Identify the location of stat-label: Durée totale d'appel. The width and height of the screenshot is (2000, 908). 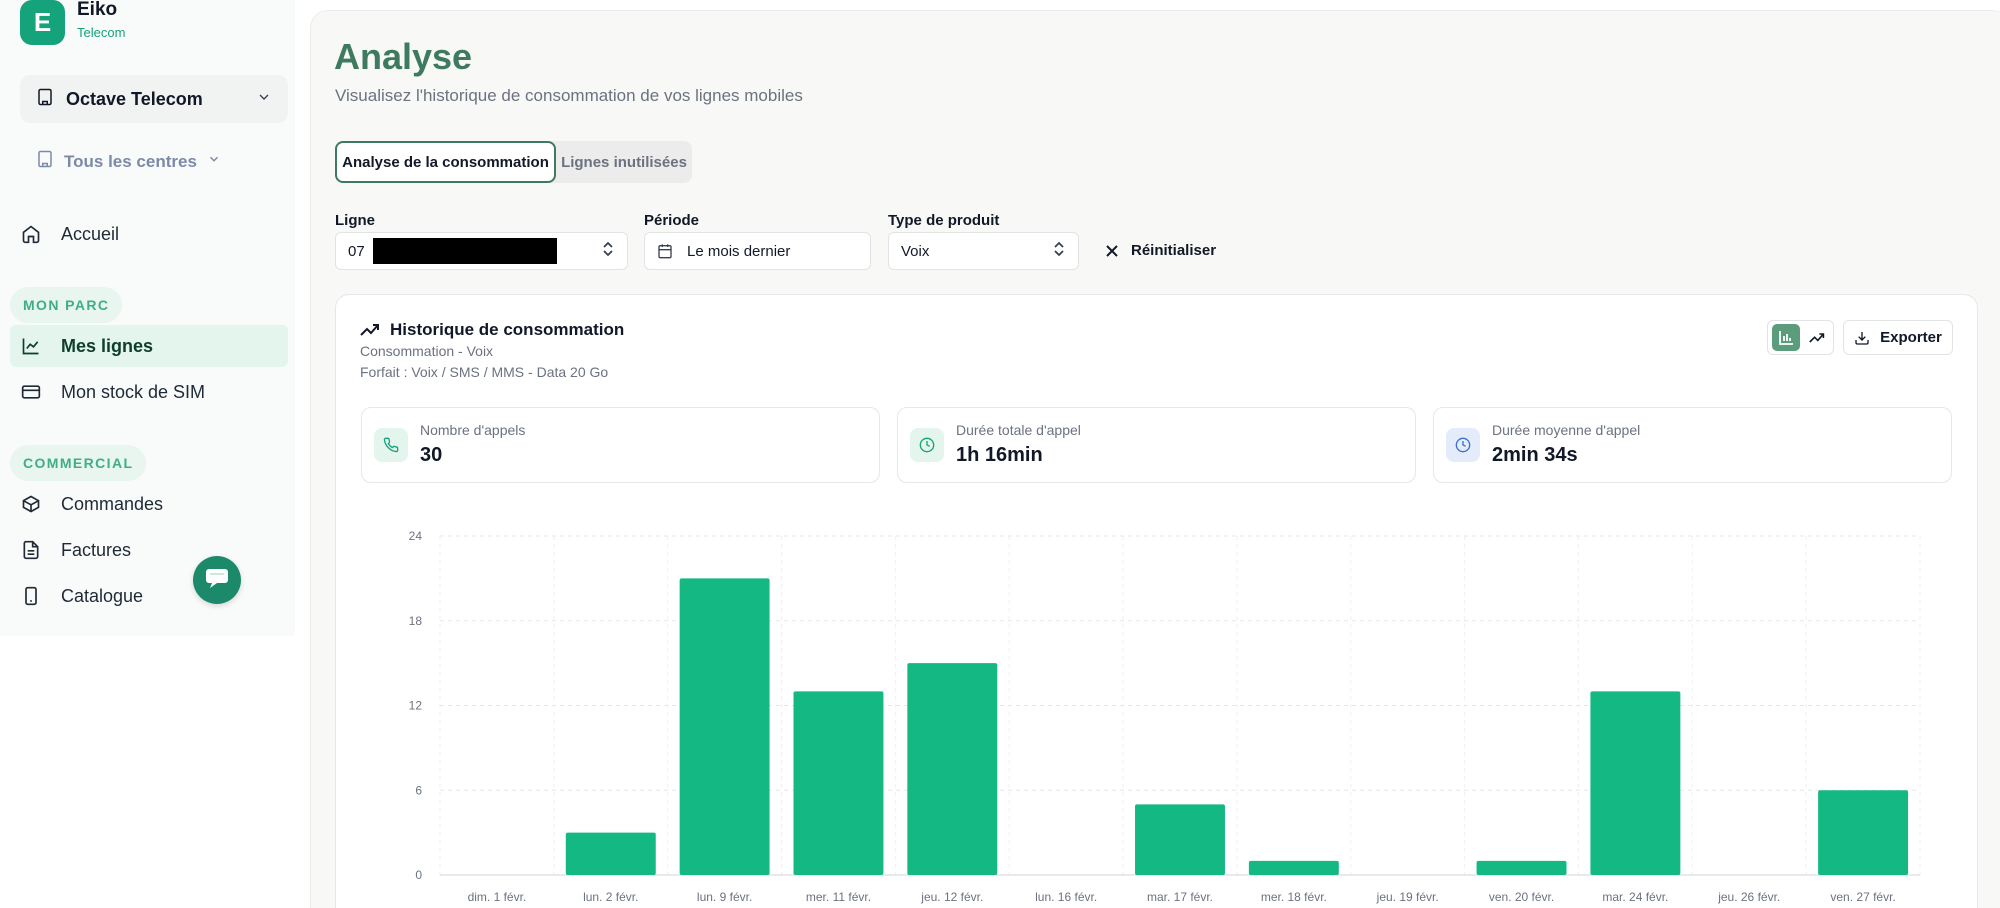
(1018, 430).